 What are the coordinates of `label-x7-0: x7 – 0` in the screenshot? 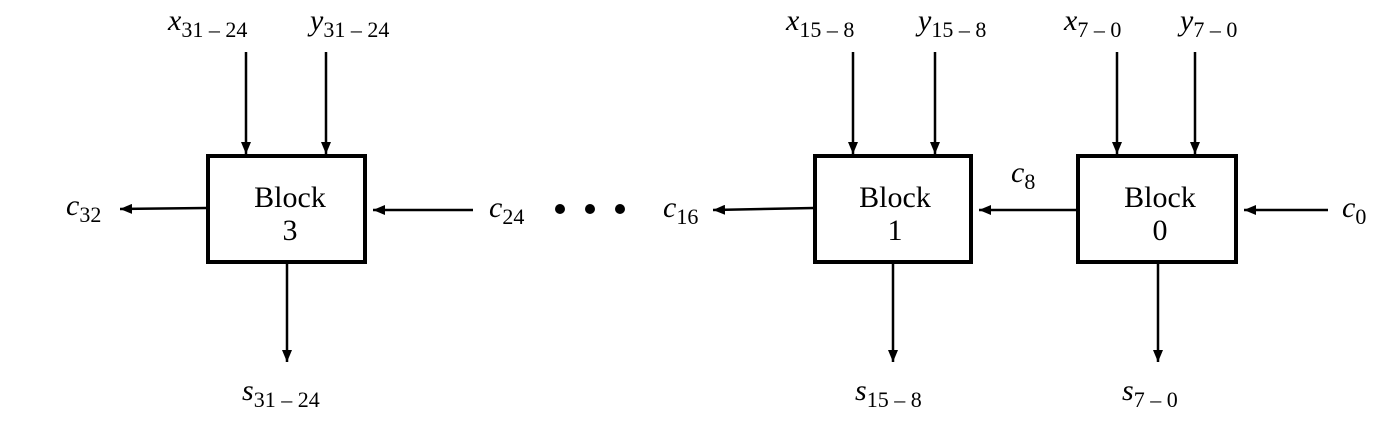 It's located at (1092, 23).